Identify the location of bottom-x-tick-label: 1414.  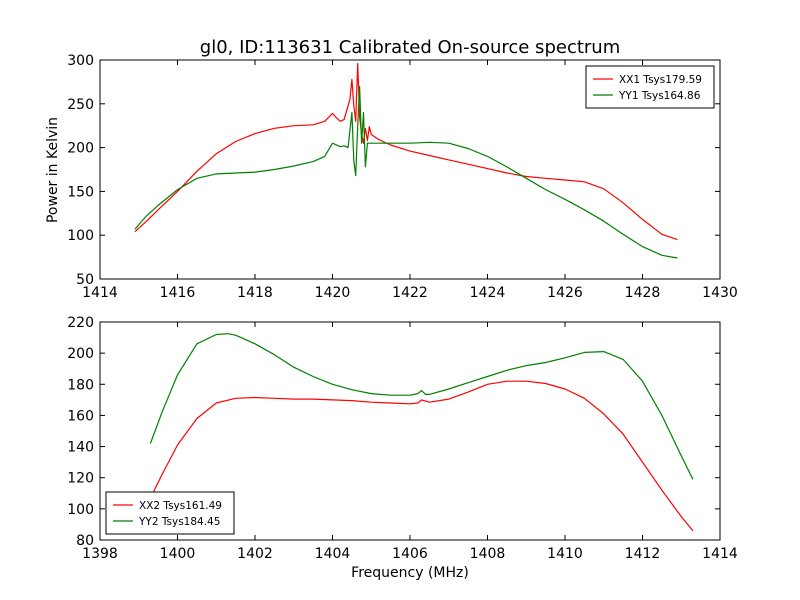
(720, 554).